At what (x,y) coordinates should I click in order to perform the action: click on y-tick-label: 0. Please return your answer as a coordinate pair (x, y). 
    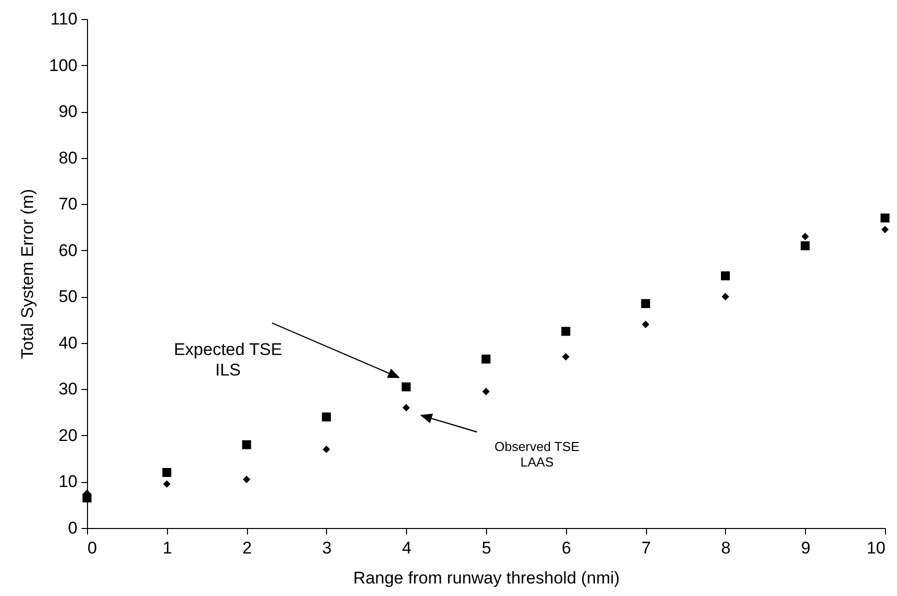
    Looking at the image, I should click on (73, 528).